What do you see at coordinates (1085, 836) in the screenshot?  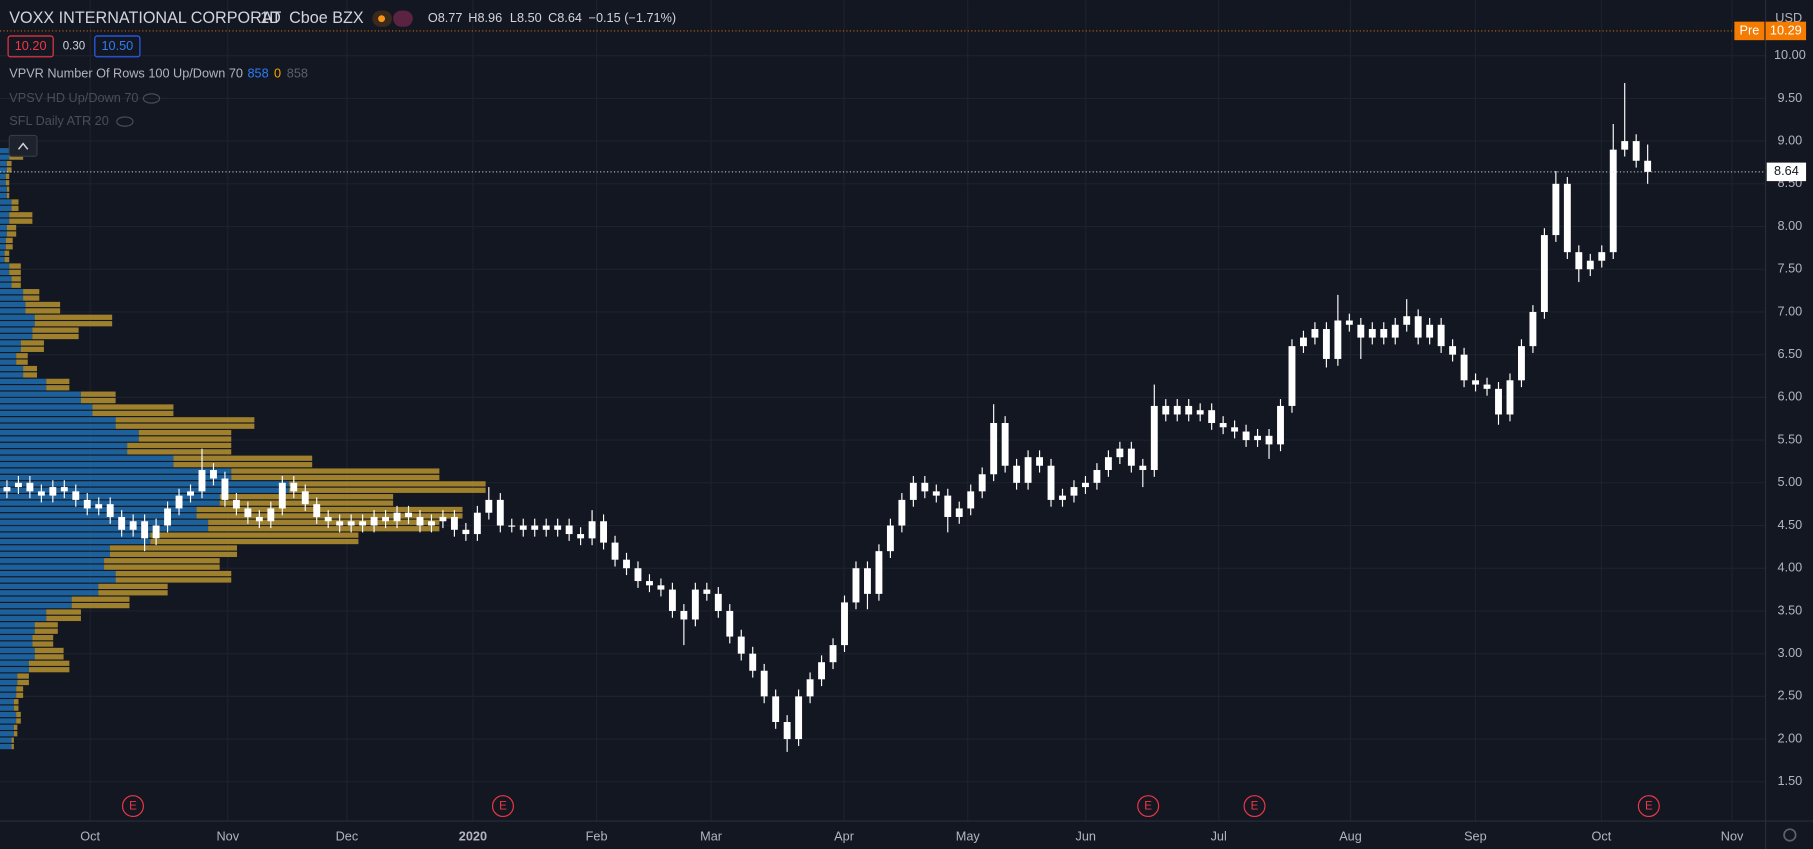 I see `x-tick-label: Jun` at bounding box center [1085, 836].